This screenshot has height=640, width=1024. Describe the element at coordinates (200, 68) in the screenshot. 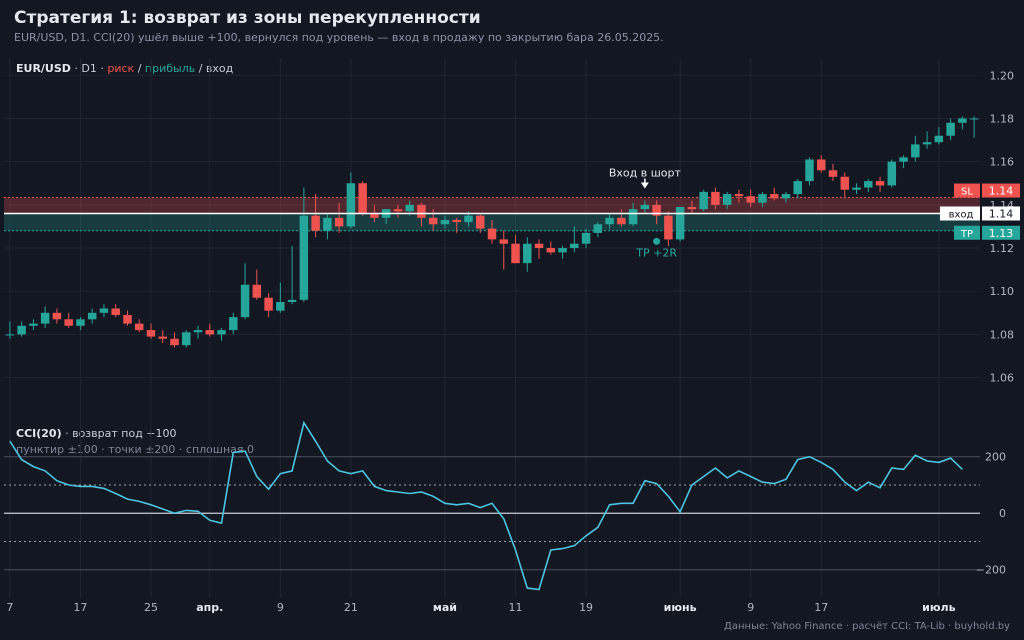

I see `legend-slash-2: /` at that location.